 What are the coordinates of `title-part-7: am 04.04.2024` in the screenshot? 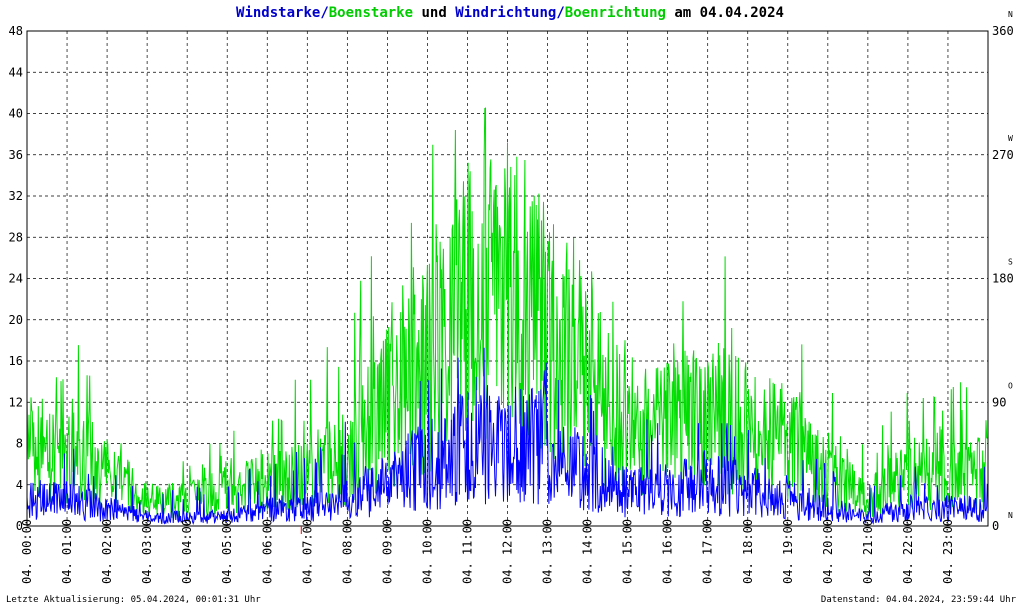 It's located at (725, 13).